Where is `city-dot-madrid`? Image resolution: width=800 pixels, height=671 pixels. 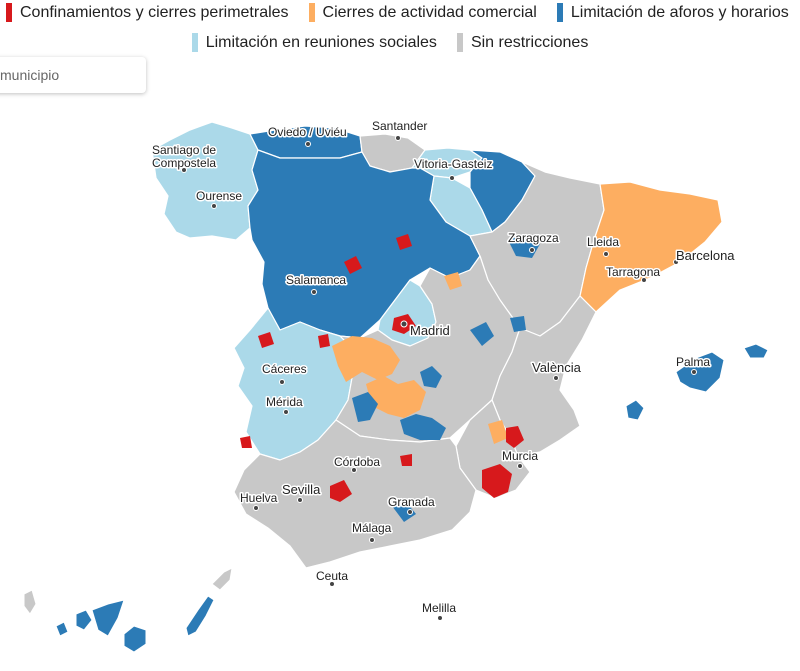
city-dot-madrid is located at coordinates (404, 324).